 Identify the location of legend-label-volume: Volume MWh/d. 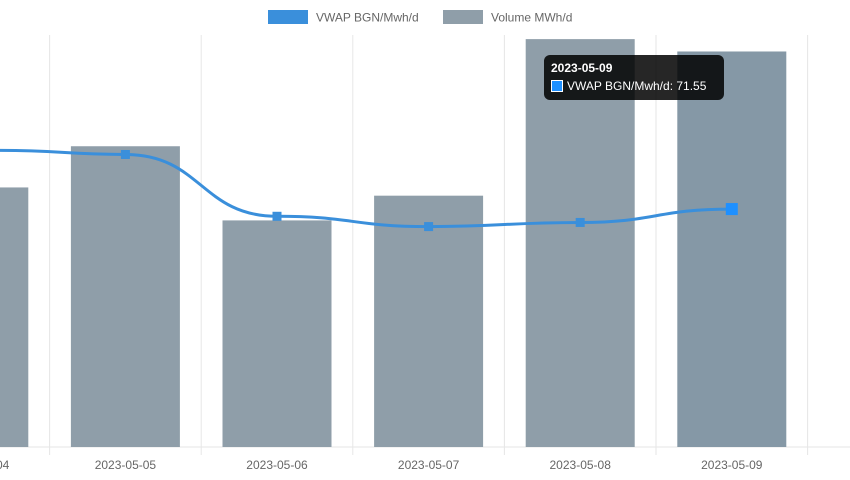
(531, 18).